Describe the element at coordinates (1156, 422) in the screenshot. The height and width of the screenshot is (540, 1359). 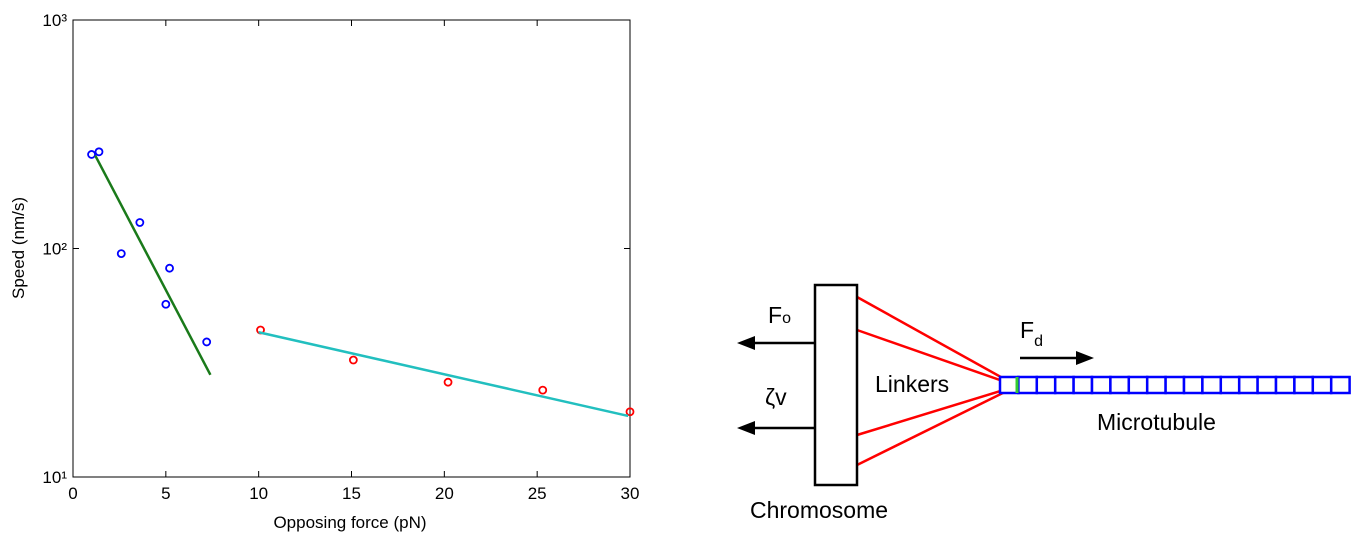
I see `microtubule-label: Microtubule` at that location.